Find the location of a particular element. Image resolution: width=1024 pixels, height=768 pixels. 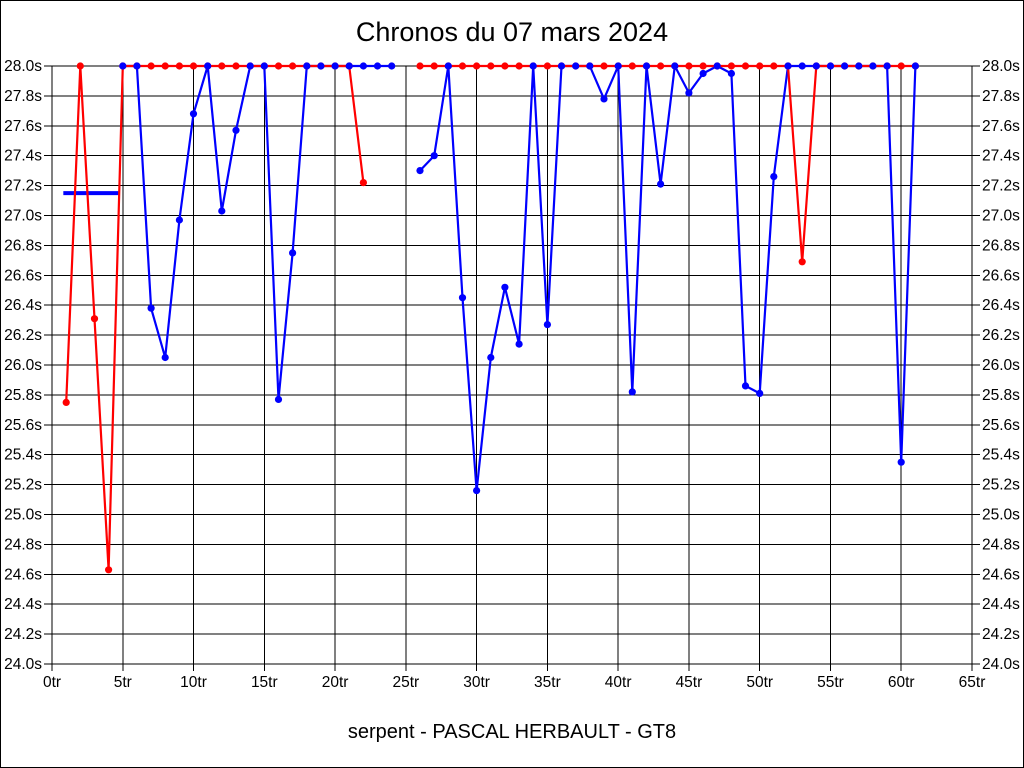

x-tick-label: 10tr is located at coordinates (193, 682).